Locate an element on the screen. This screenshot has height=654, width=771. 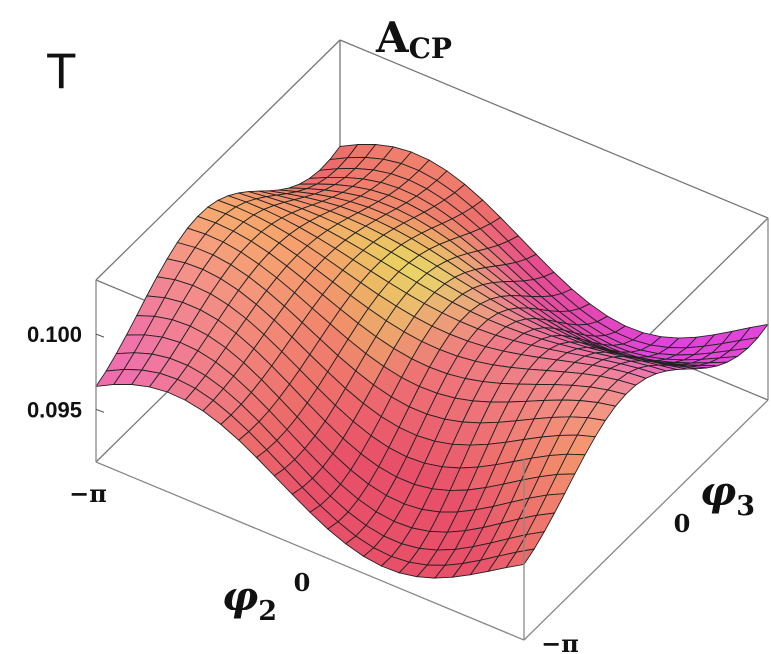
z-tick-label: 0.095 is located at coordinates (54, 409).